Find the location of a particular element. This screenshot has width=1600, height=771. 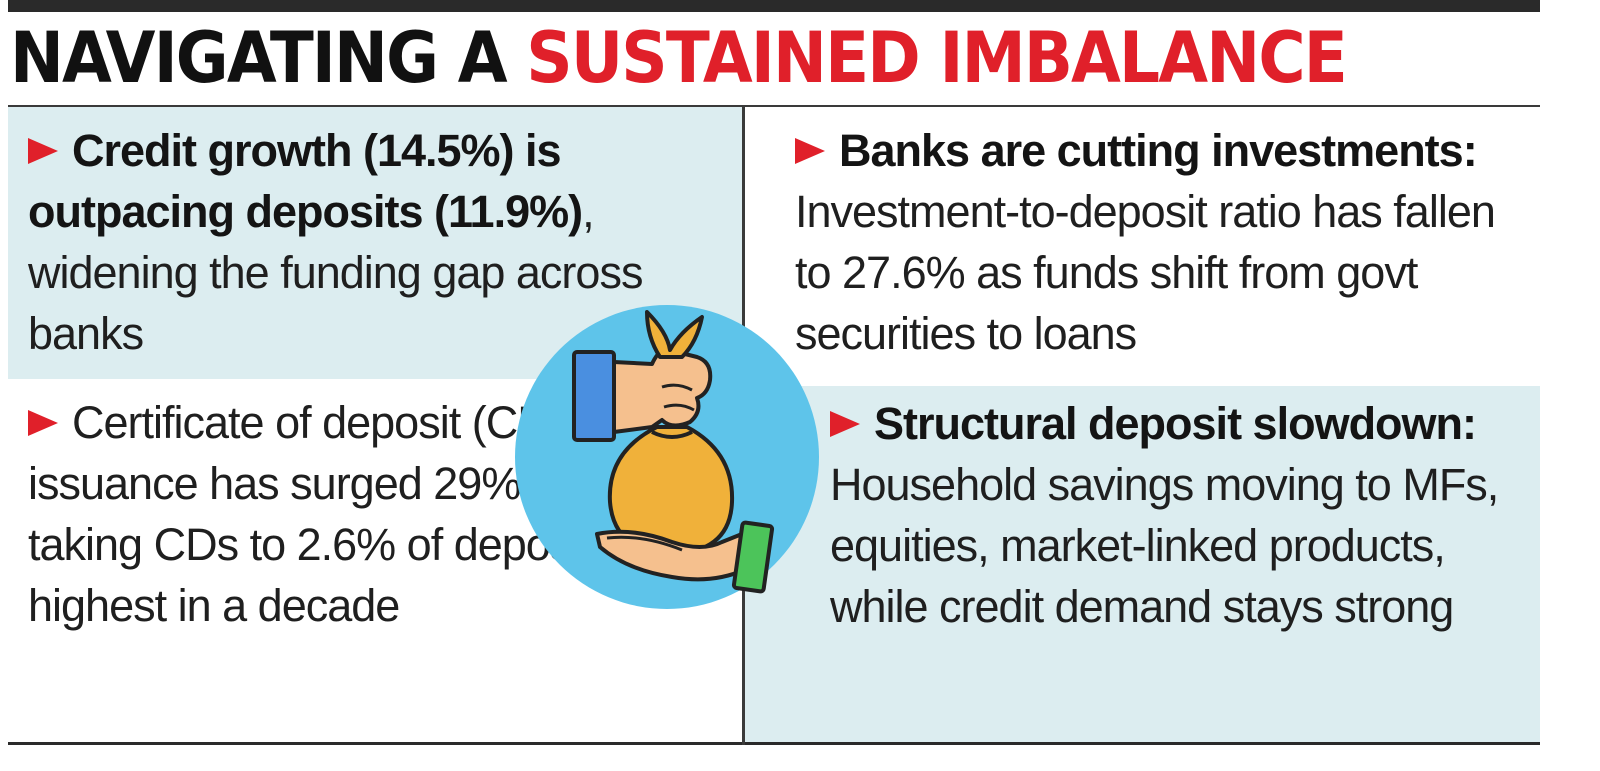

title-part-2: SUSTAINED IMBALANCE is located at coordinates (936, 58).